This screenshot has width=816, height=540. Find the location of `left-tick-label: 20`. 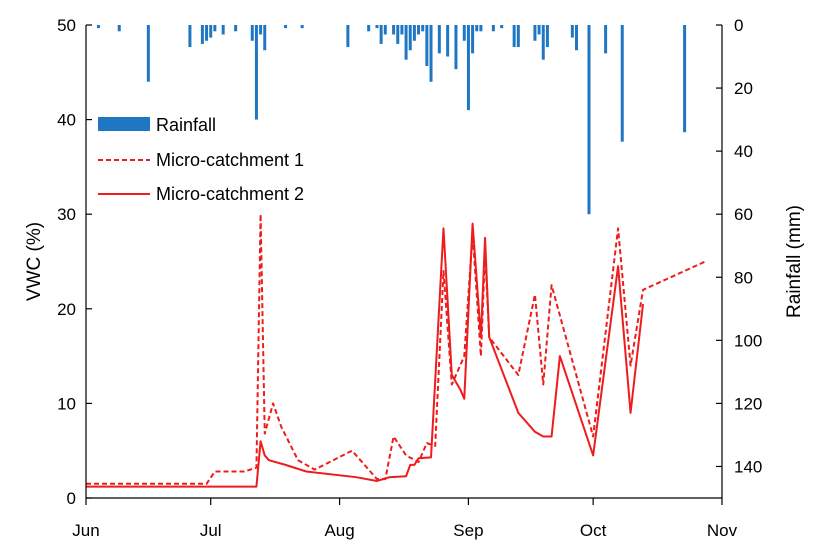

left-tick-label: 20 is located at coordinates (66, 309).